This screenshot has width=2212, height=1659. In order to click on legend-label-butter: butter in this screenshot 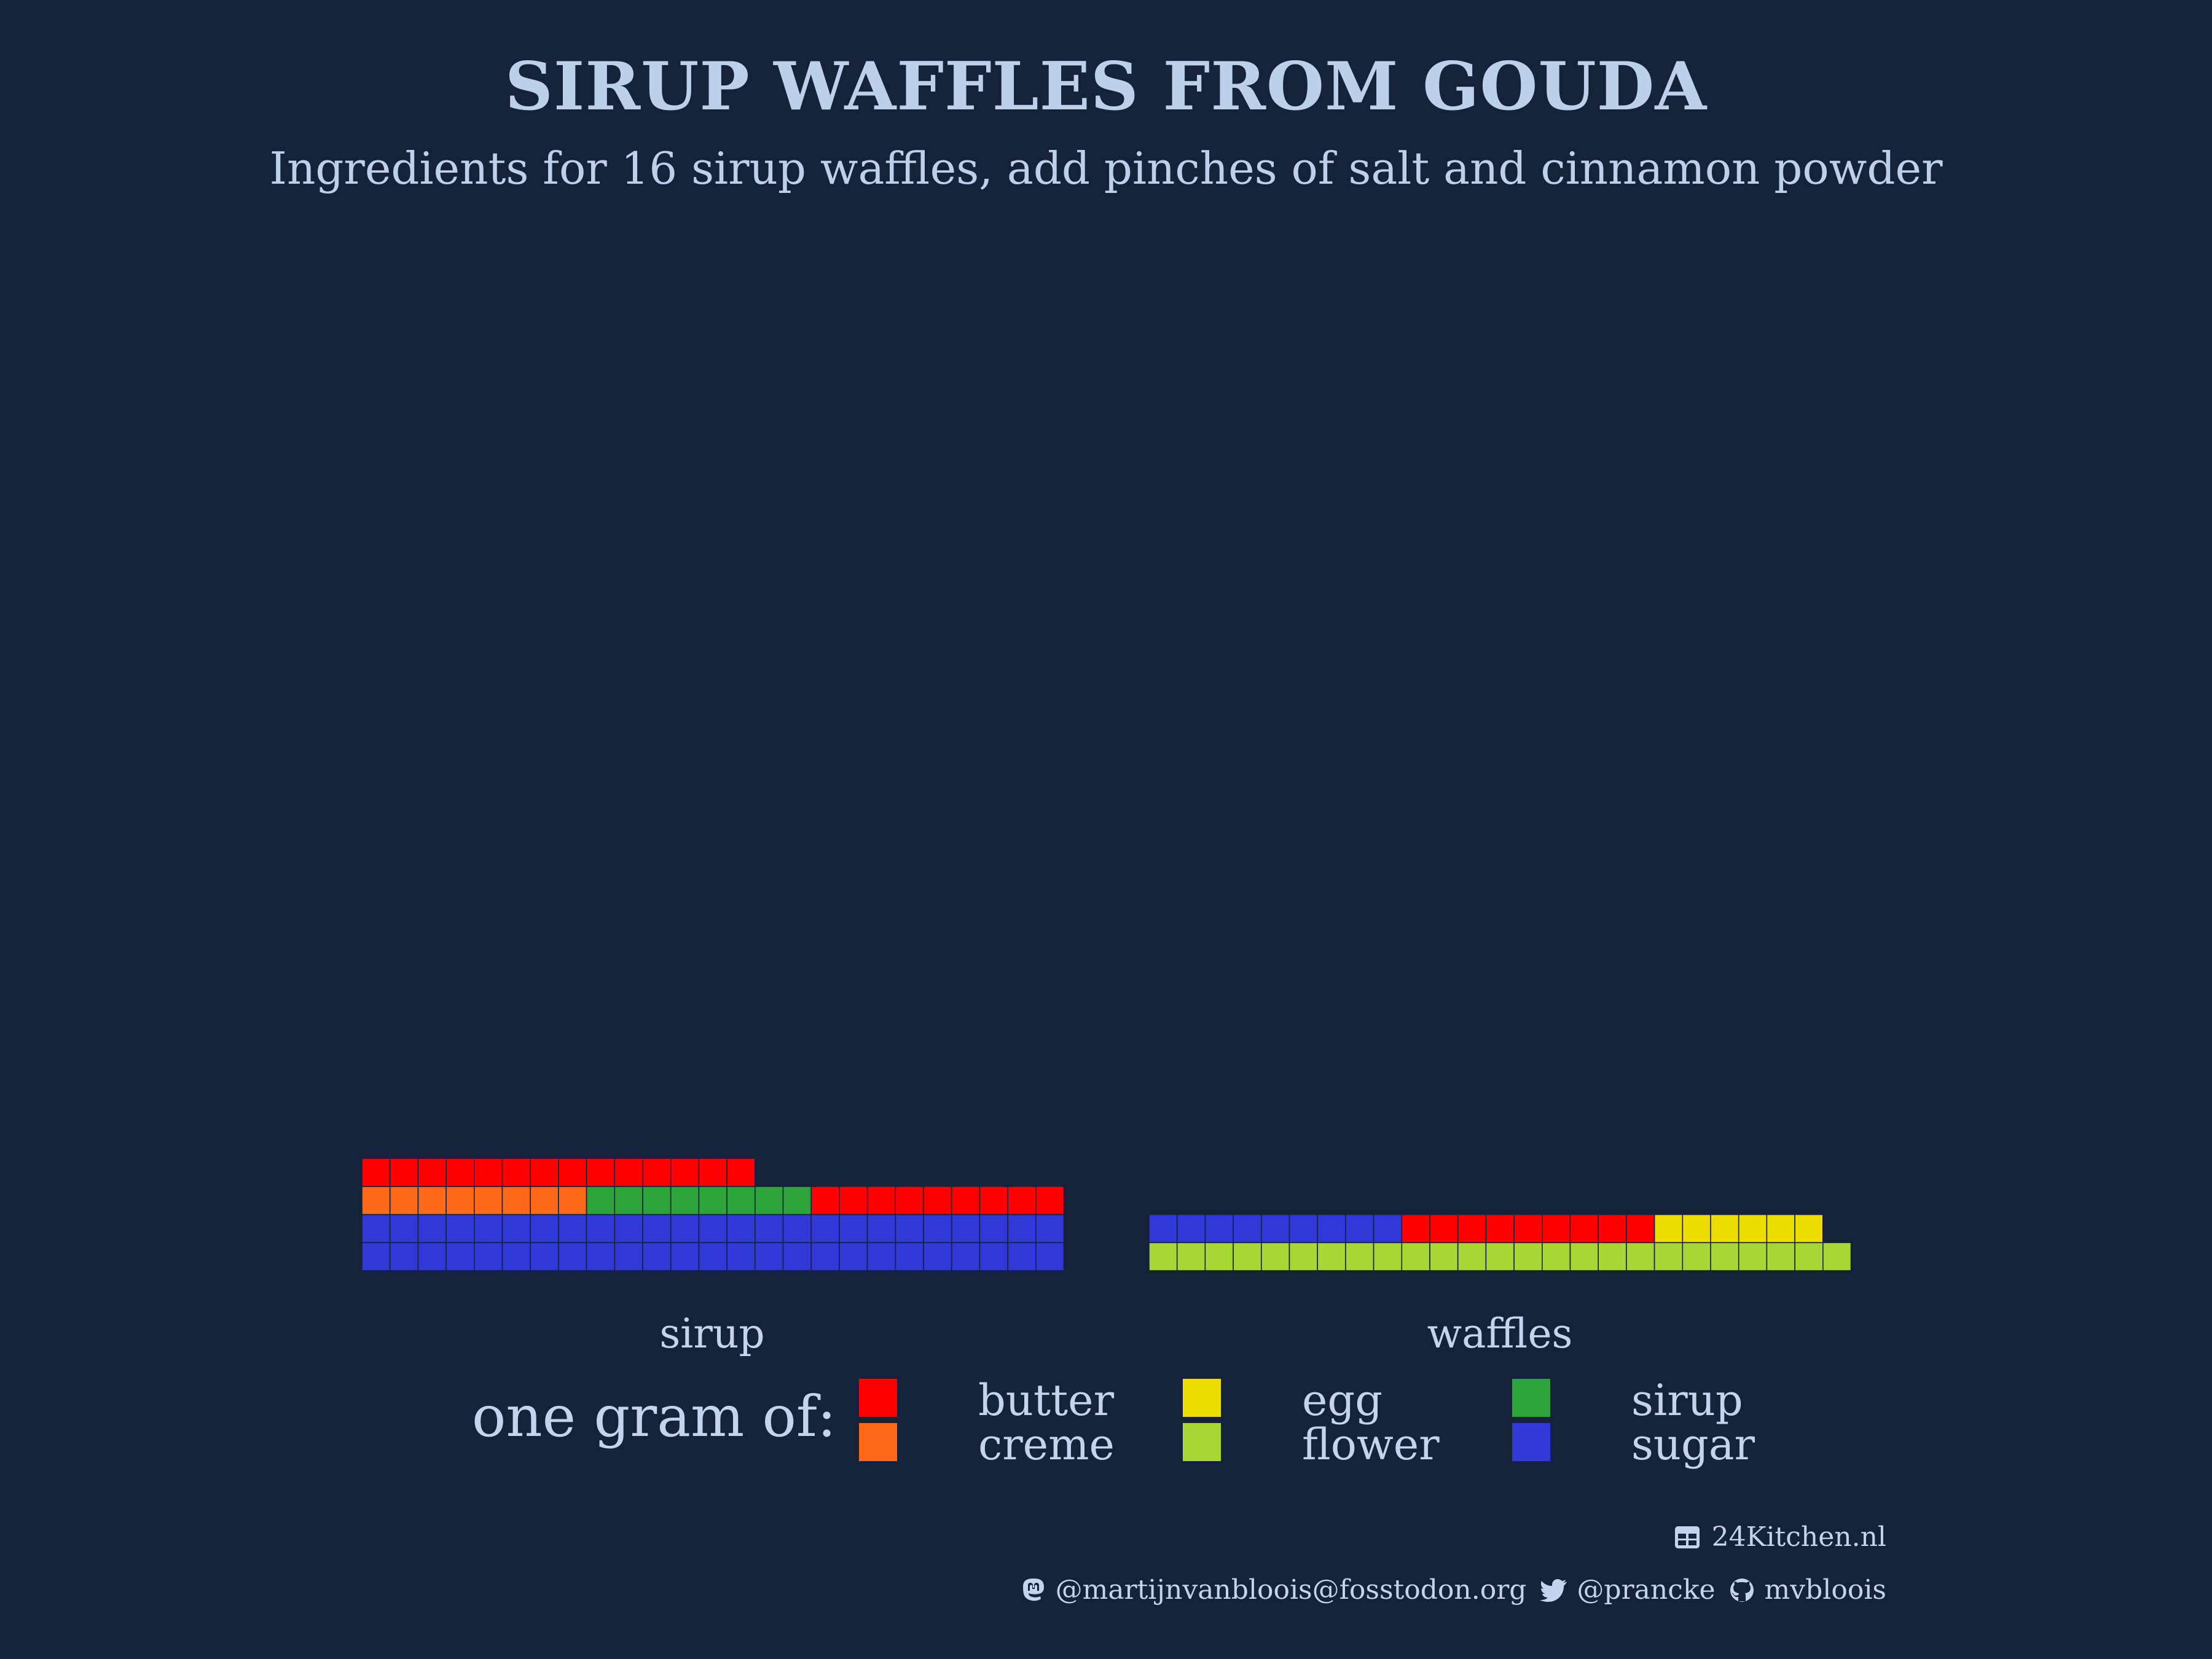, I will do `click(1046, 1400)`.